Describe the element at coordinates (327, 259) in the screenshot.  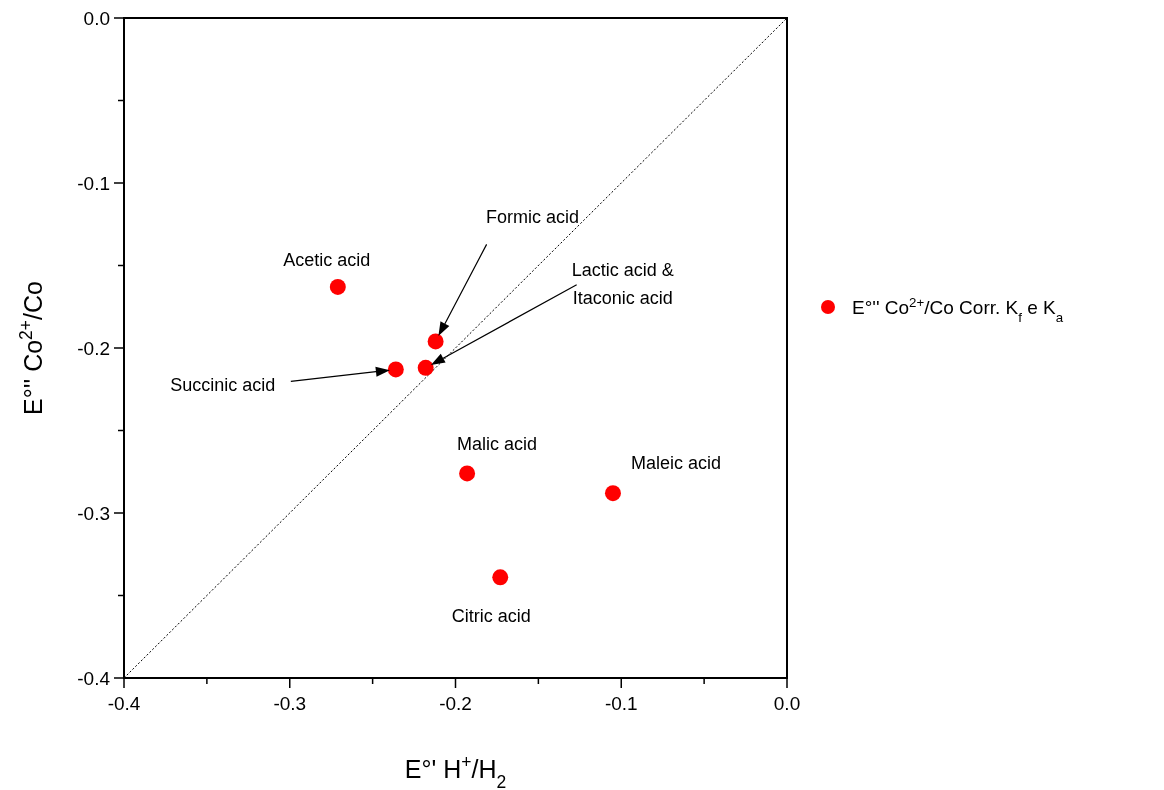
I see `annotation: Acetic acid` at that location.